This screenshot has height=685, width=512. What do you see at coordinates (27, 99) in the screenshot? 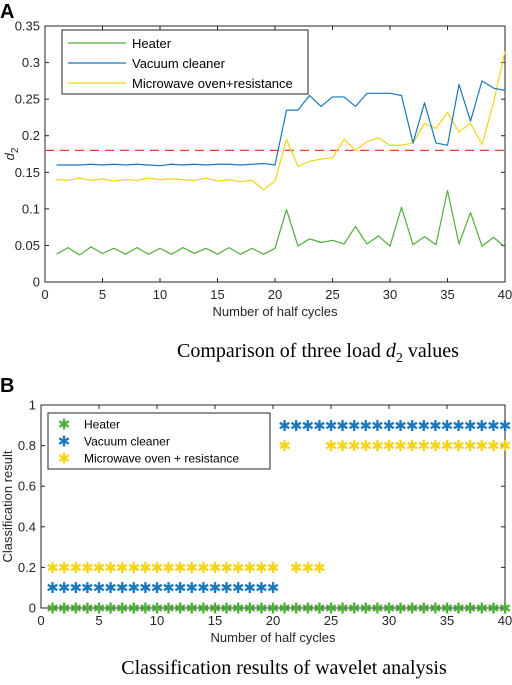
I see `y-tick-label: 0.25` at bounding box center [27, 99].